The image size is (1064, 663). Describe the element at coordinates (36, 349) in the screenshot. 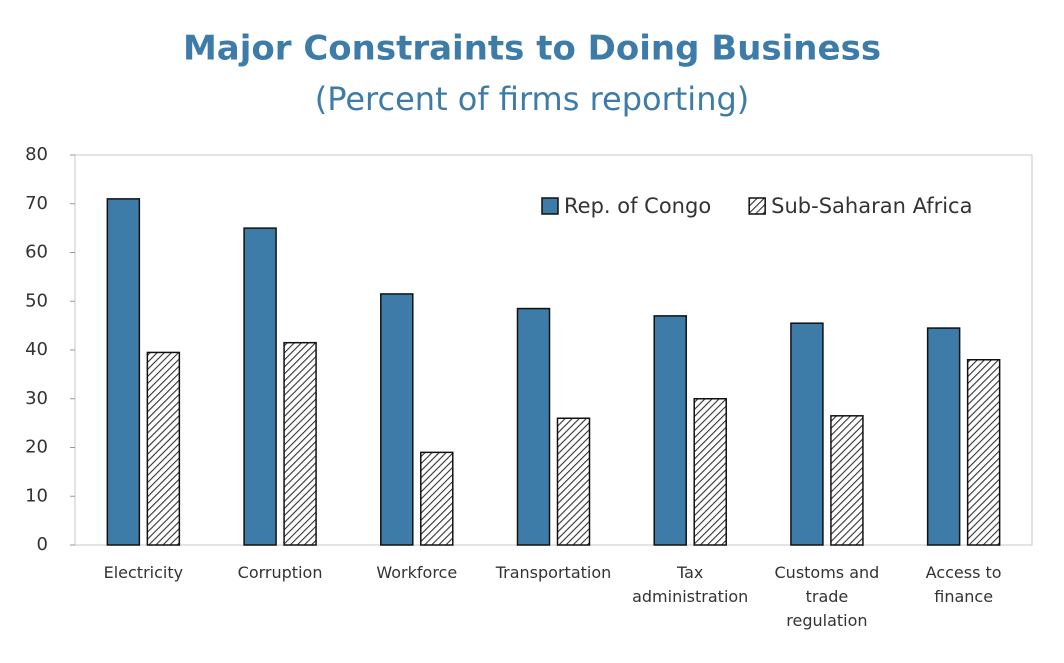

I see `y-tick-label: 40` at that location.